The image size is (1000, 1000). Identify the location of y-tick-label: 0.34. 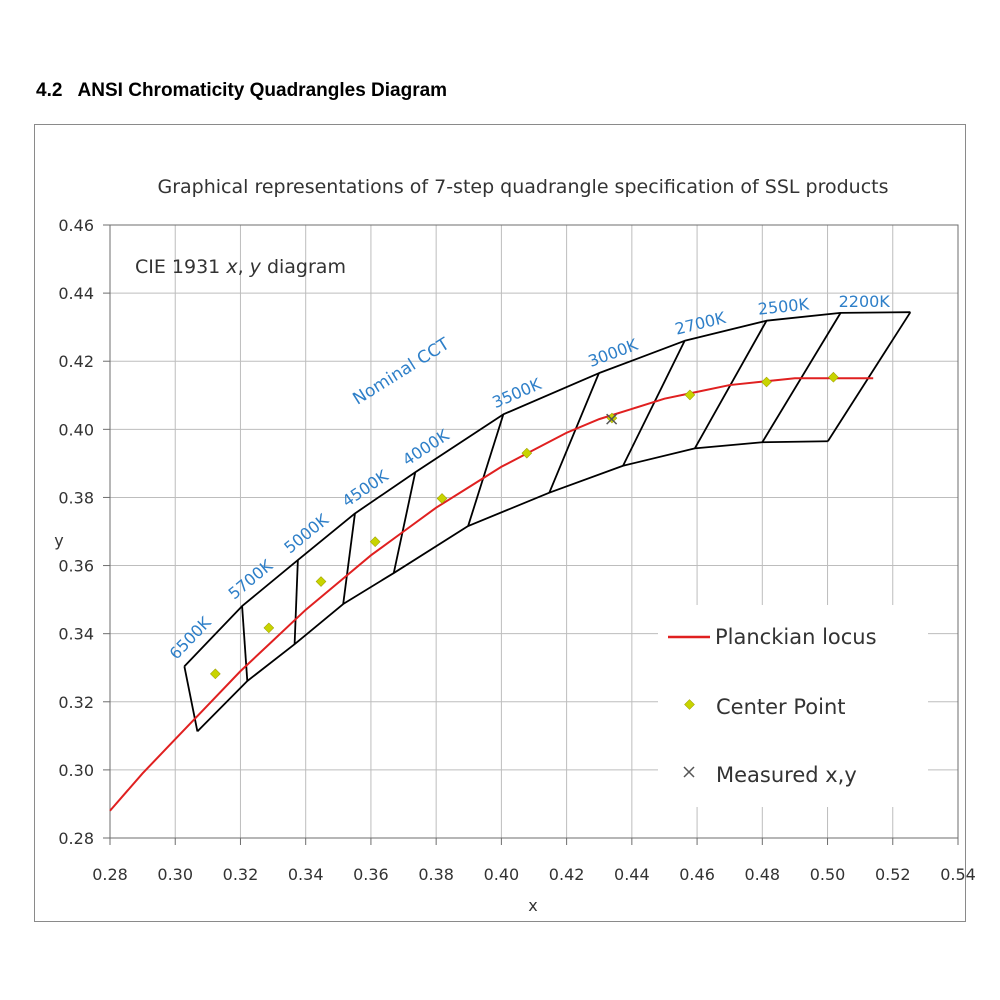
(76, 634).